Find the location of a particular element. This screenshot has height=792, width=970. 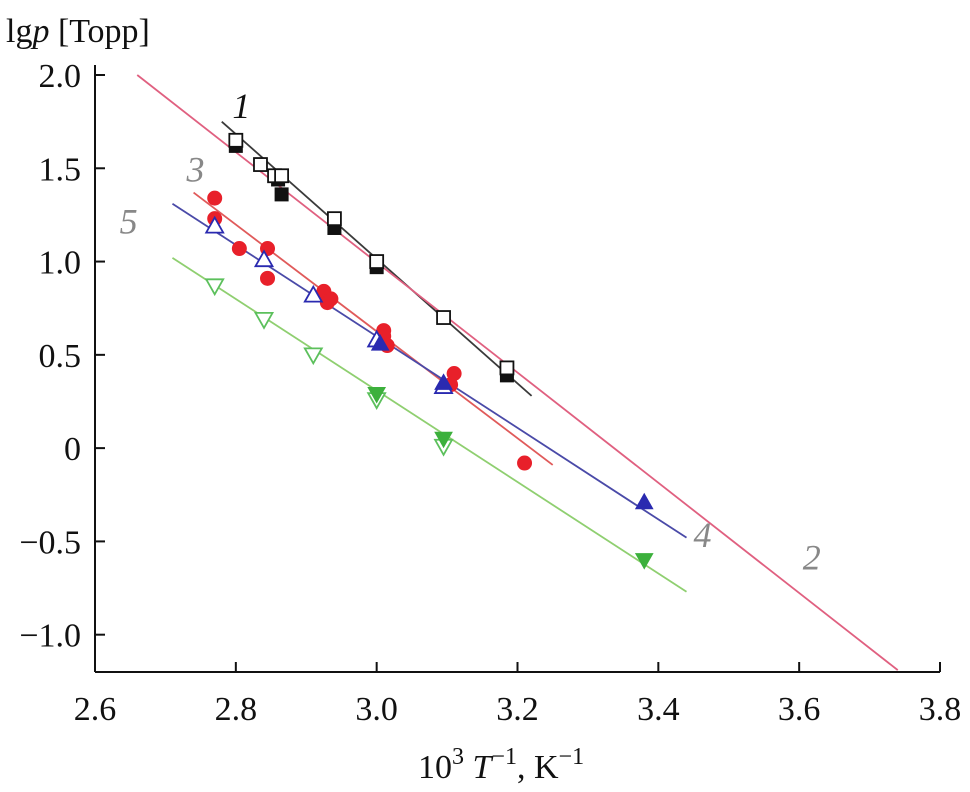

curve-label-5: 5 is located at coordinates (129, 222).